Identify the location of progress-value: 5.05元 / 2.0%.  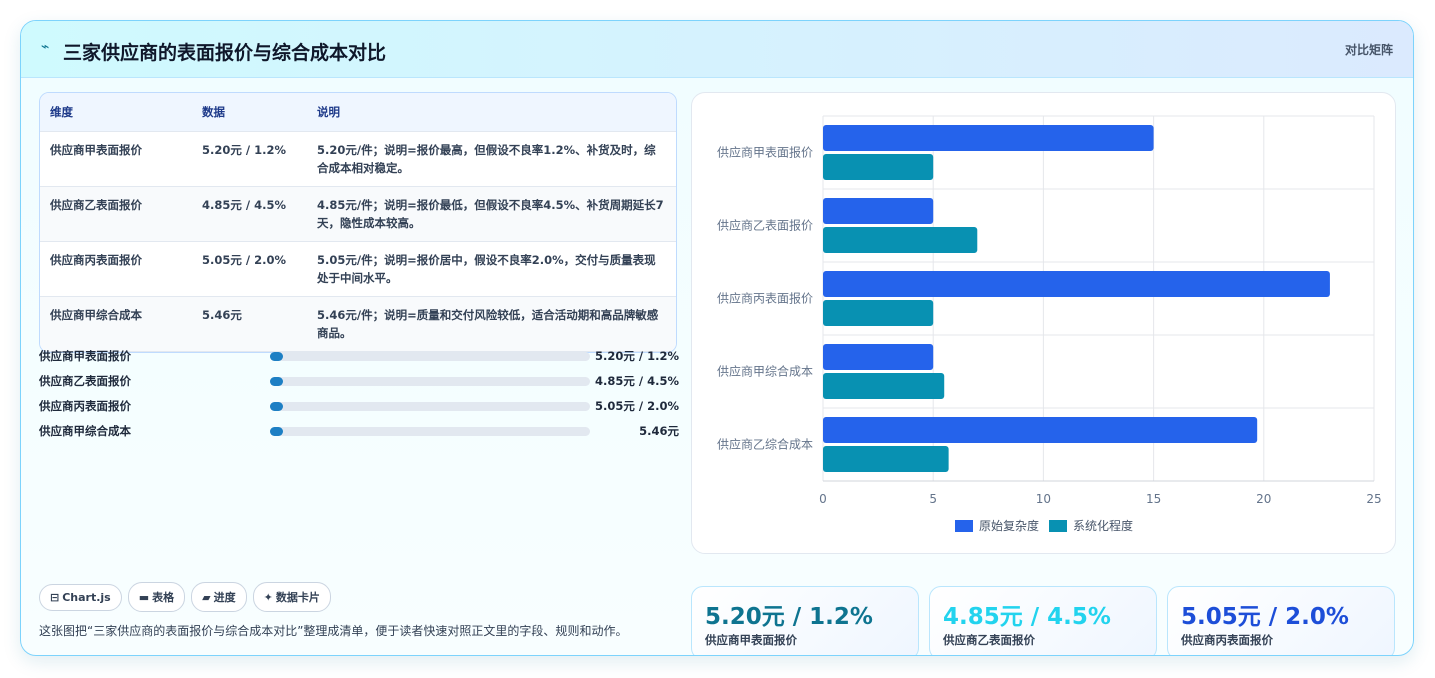
(637, 406).